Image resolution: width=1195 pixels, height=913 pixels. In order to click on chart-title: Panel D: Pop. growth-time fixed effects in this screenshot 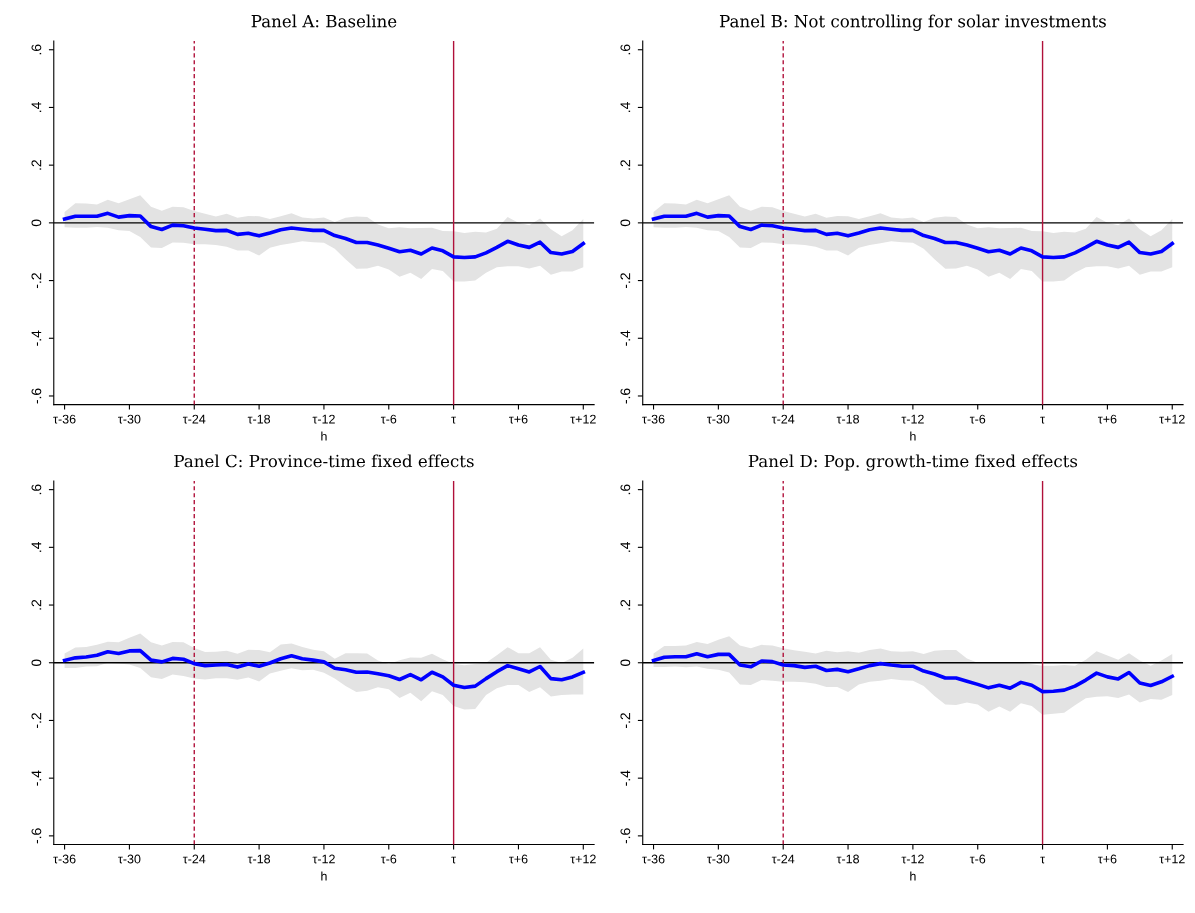, I will do `click(913, 462)`.